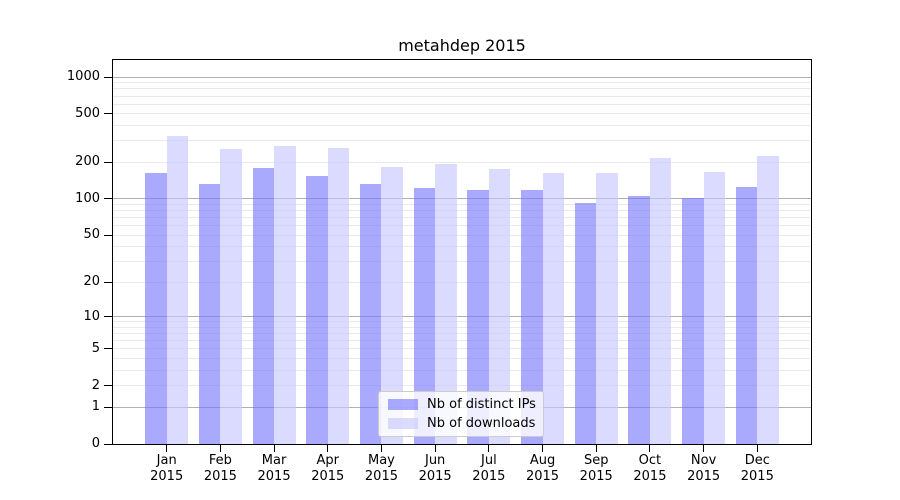 The width and height of the screenshot is (900, 500). What do you see at coordinates (757, 468) in the screenshot?
I see `x-tick-label: Dec 2015` at bounding box center [757, 468].